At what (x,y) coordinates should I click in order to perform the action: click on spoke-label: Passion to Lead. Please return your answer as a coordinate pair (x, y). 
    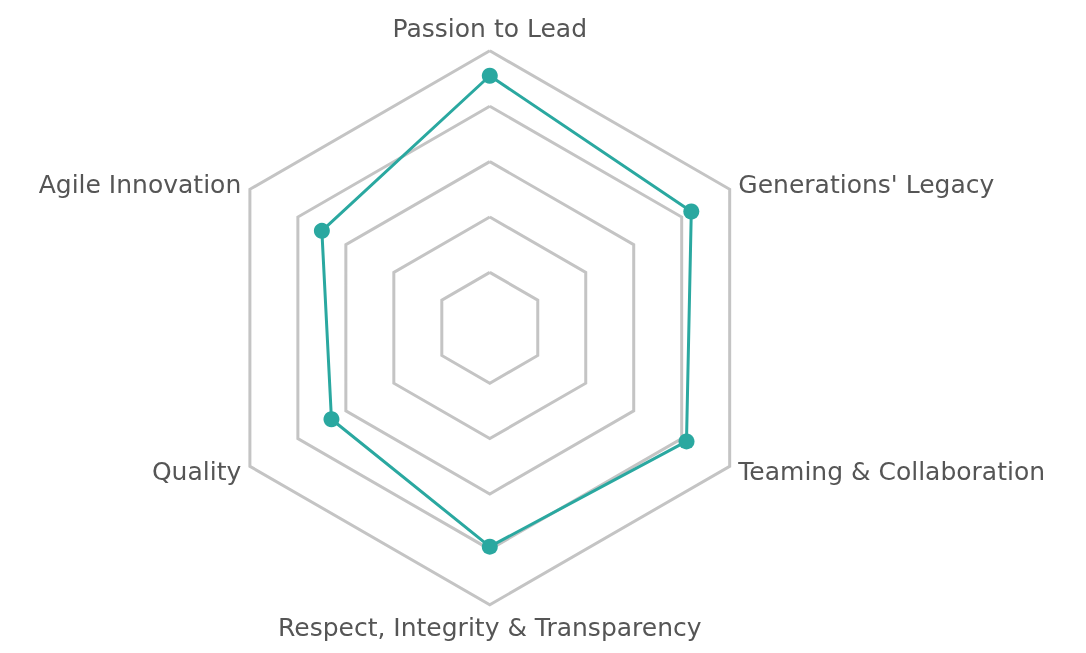
    Looking at the image, I should click on (490, 28).